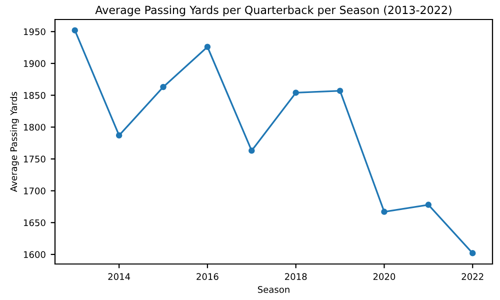 The width and height of the screenshot is (500, 300). What do you see at coordinates (35, 95) in the screenshot?
I see `y-tick-label: 1850` at bounding box center [35, 95].